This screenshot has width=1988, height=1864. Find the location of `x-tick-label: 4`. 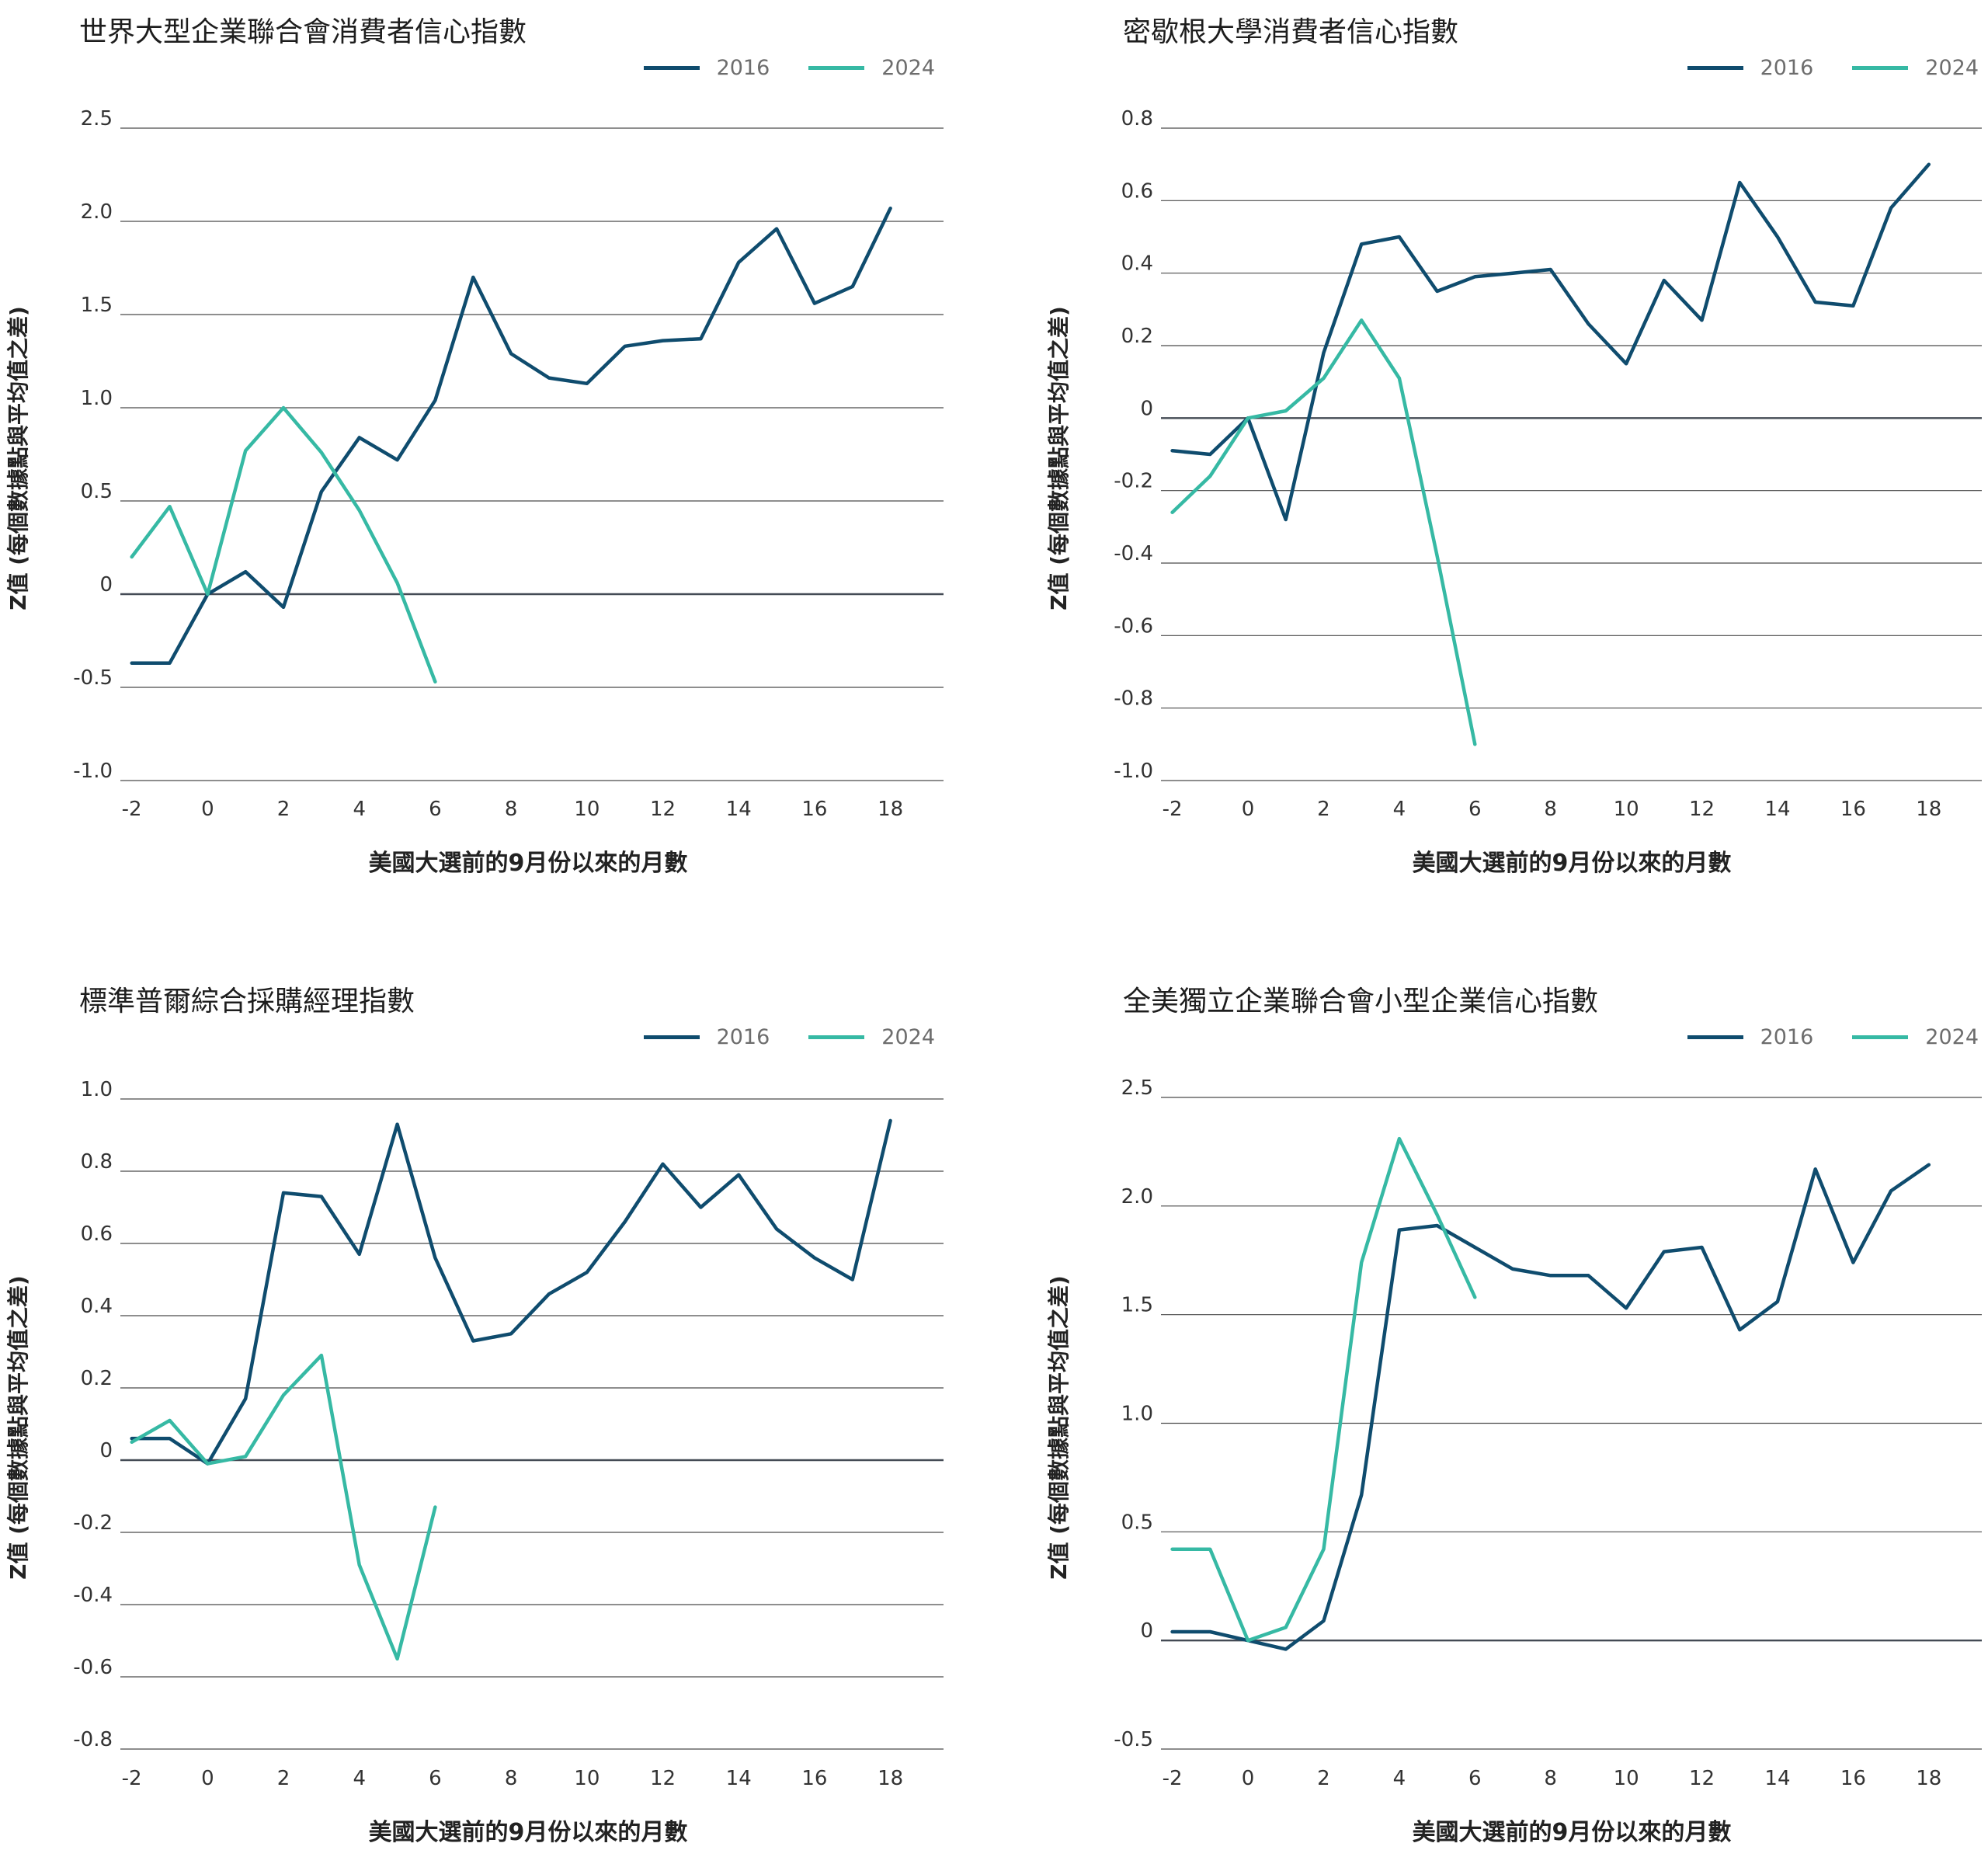

x-tick-label: 4 is located at coordinates (1399, 1778).